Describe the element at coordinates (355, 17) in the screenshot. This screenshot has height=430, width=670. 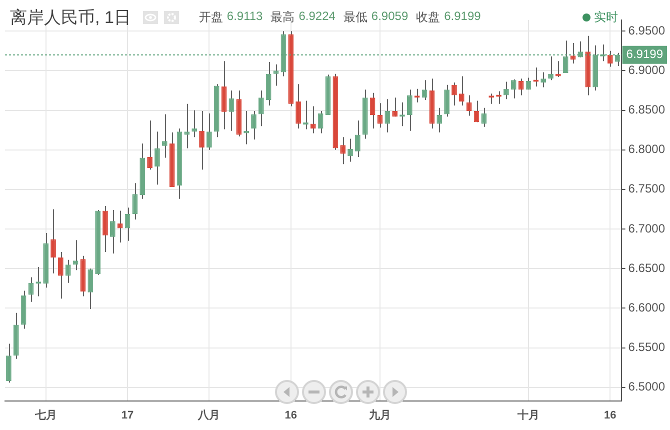
I see `annotation: 最低` at that location.